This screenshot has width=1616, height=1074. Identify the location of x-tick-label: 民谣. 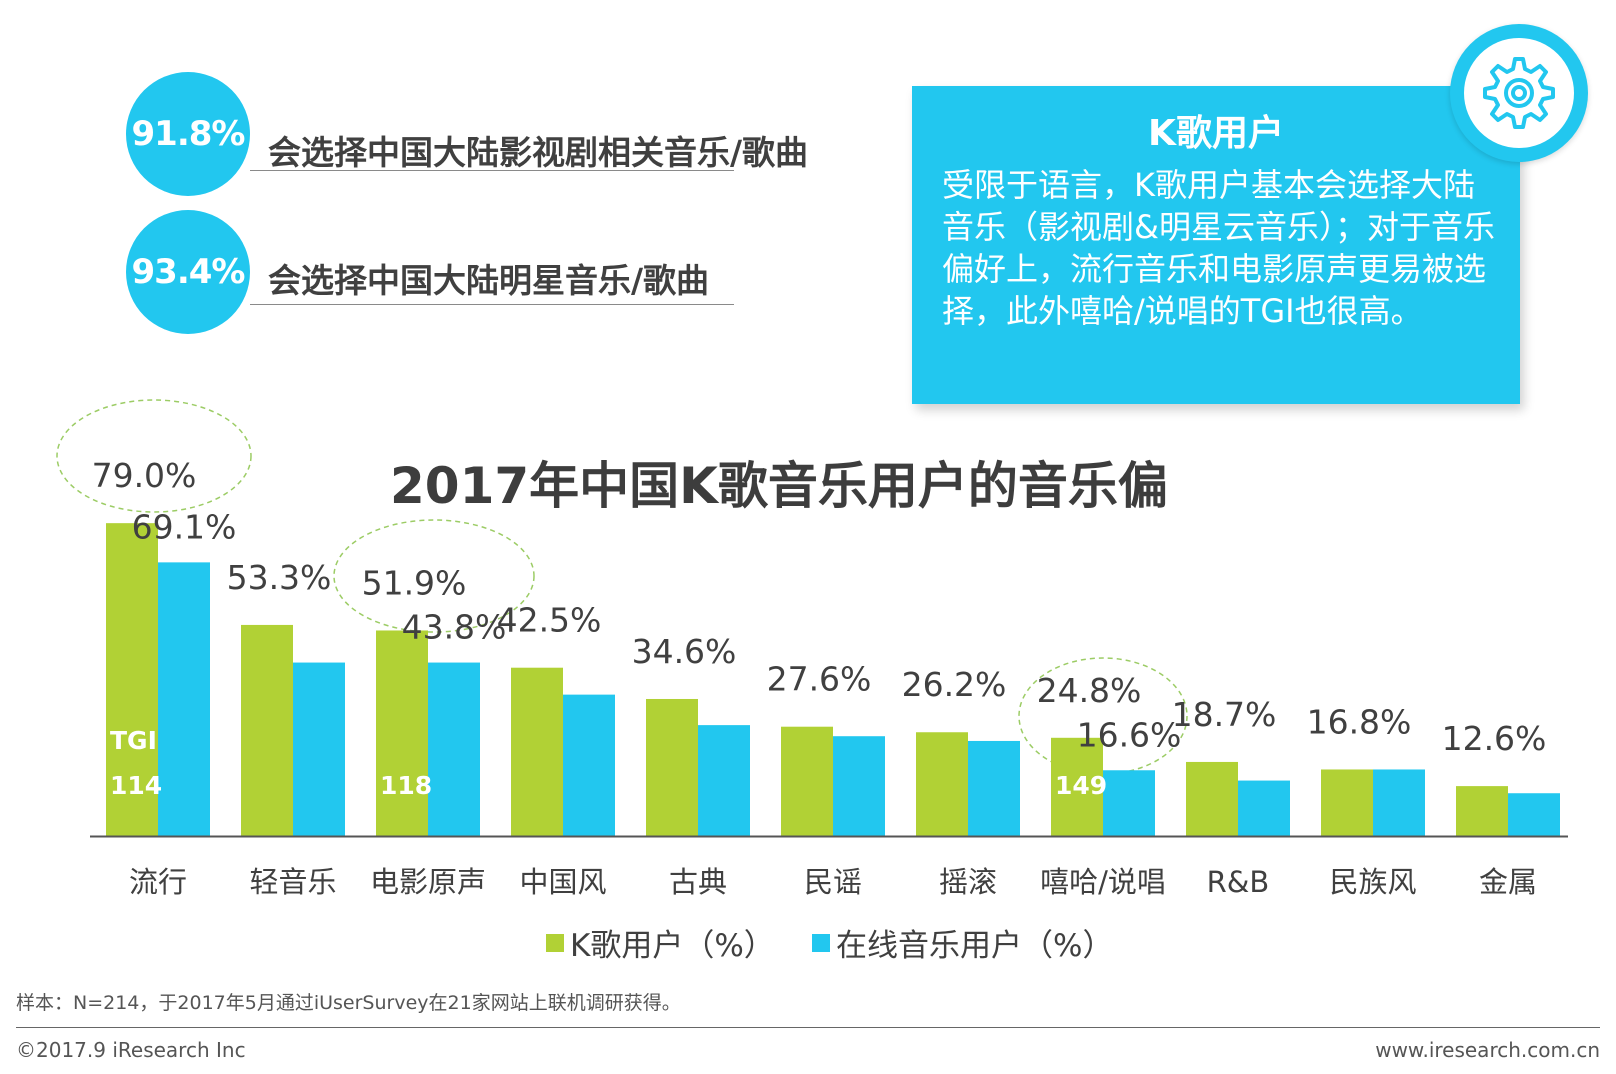
(833, 882).